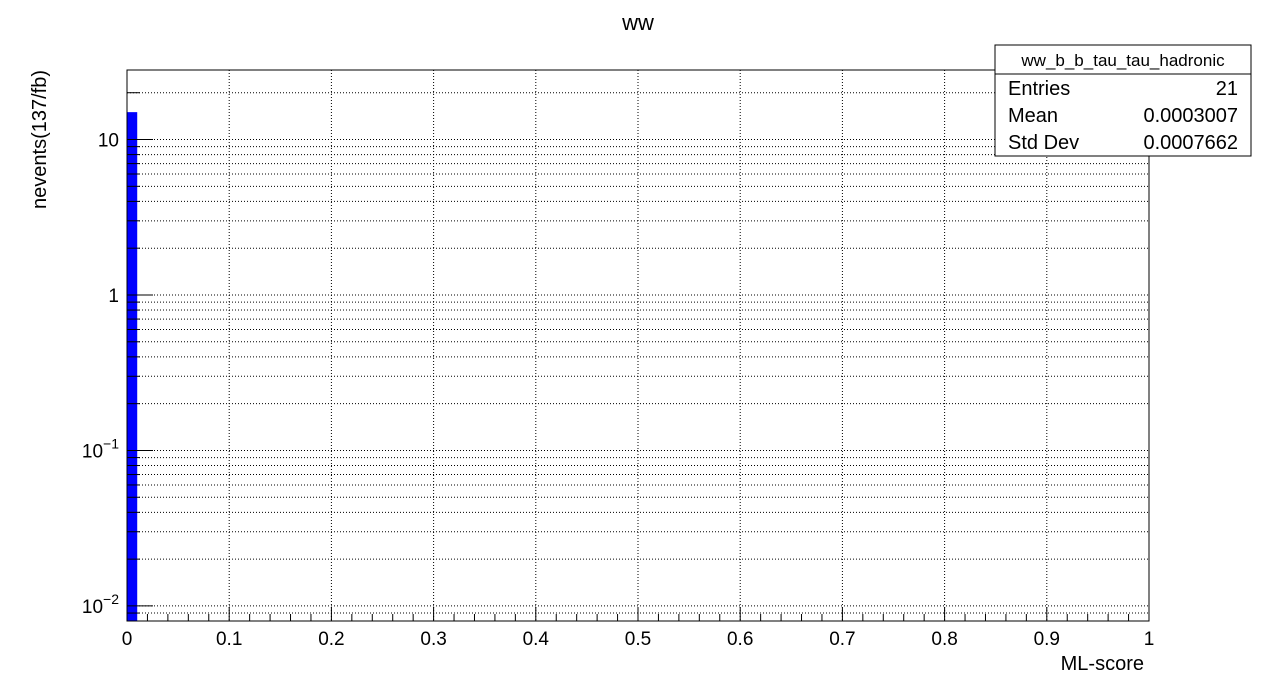 The image size is (1276, 692). I want to click on stats-box-frame, so click(1123, 100).